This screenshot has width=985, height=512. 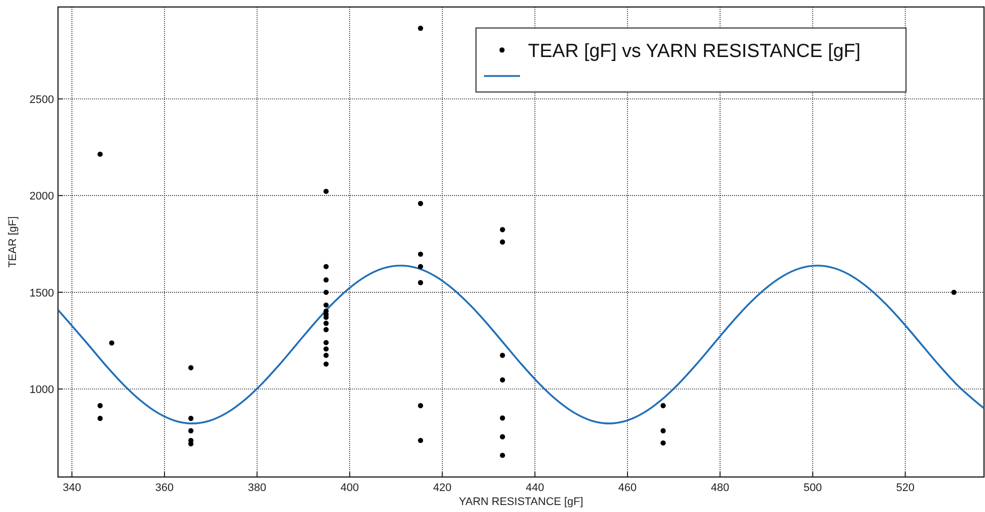 I want to click on x-tick-label: 520, so click(x=905, y=488).